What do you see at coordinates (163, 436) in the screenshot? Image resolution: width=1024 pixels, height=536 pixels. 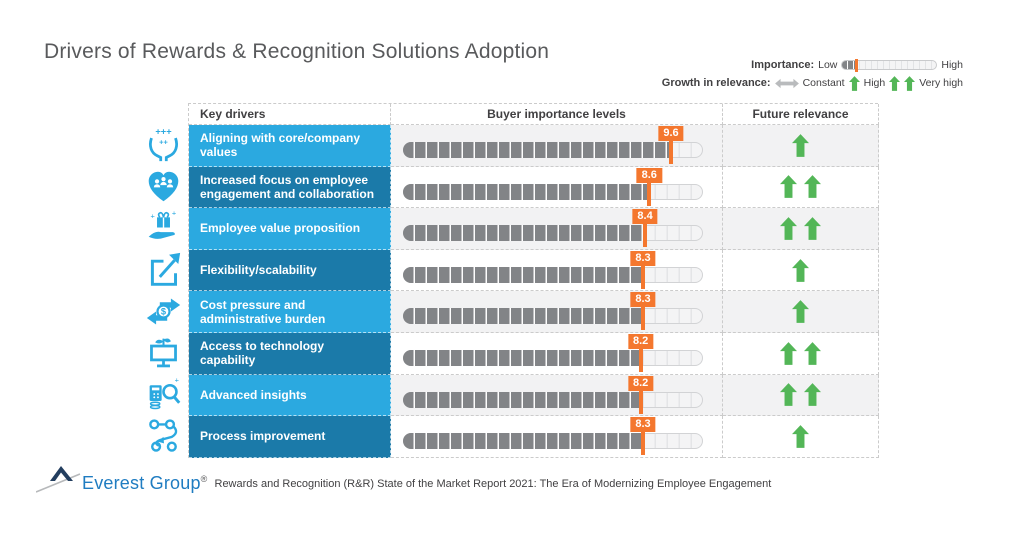 I see `process-flow-icon` at bounding box center [163, 436].